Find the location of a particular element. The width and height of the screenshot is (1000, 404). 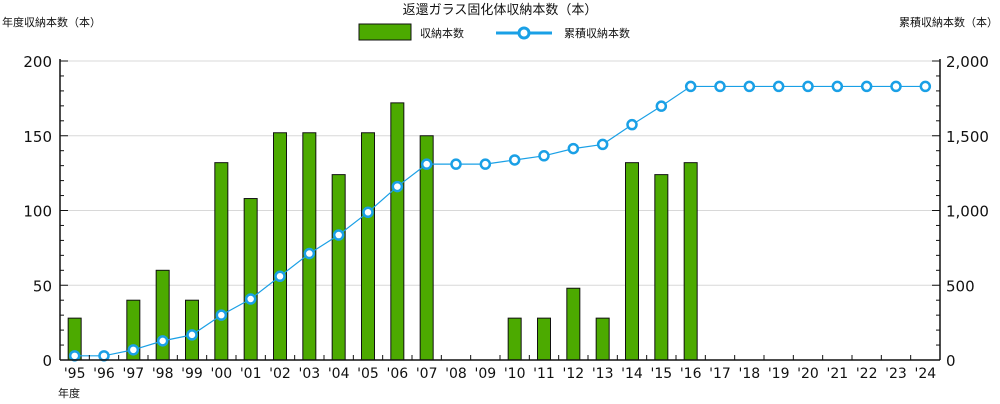

x-tick-label: '13 is located at coordinates (603, 374).